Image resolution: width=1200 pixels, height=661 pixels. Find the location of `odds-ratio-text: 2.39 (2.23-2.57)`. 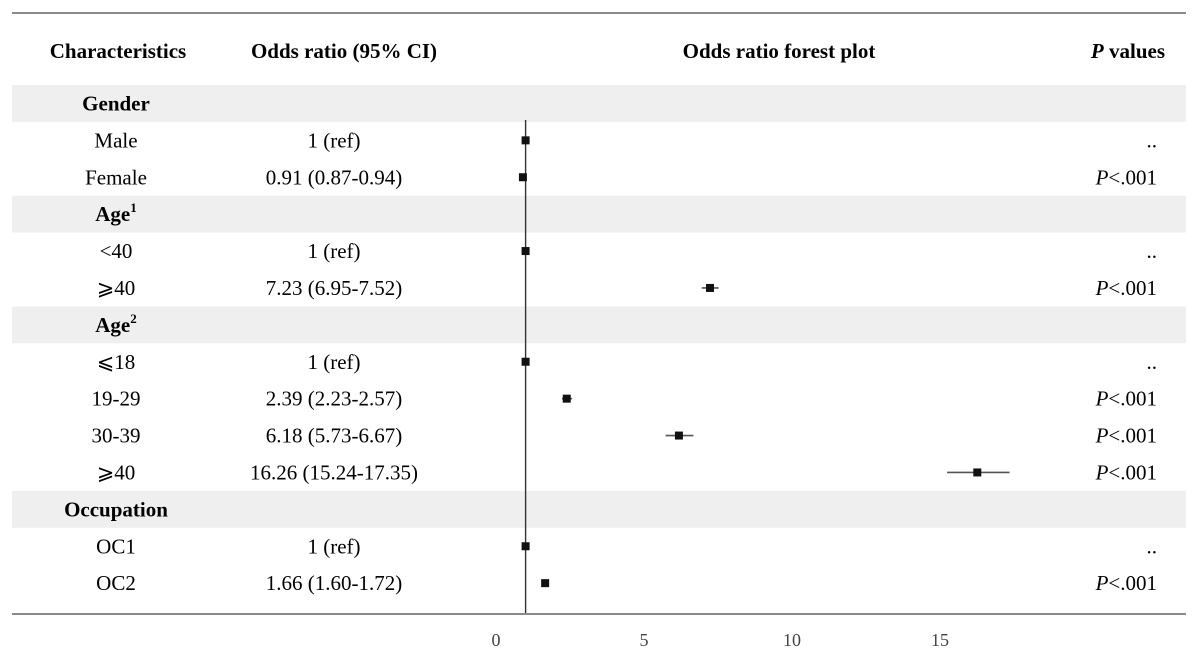

odds-ratio-text: 2.39 (2.23-2.57) is located at coordinates (334, 399).